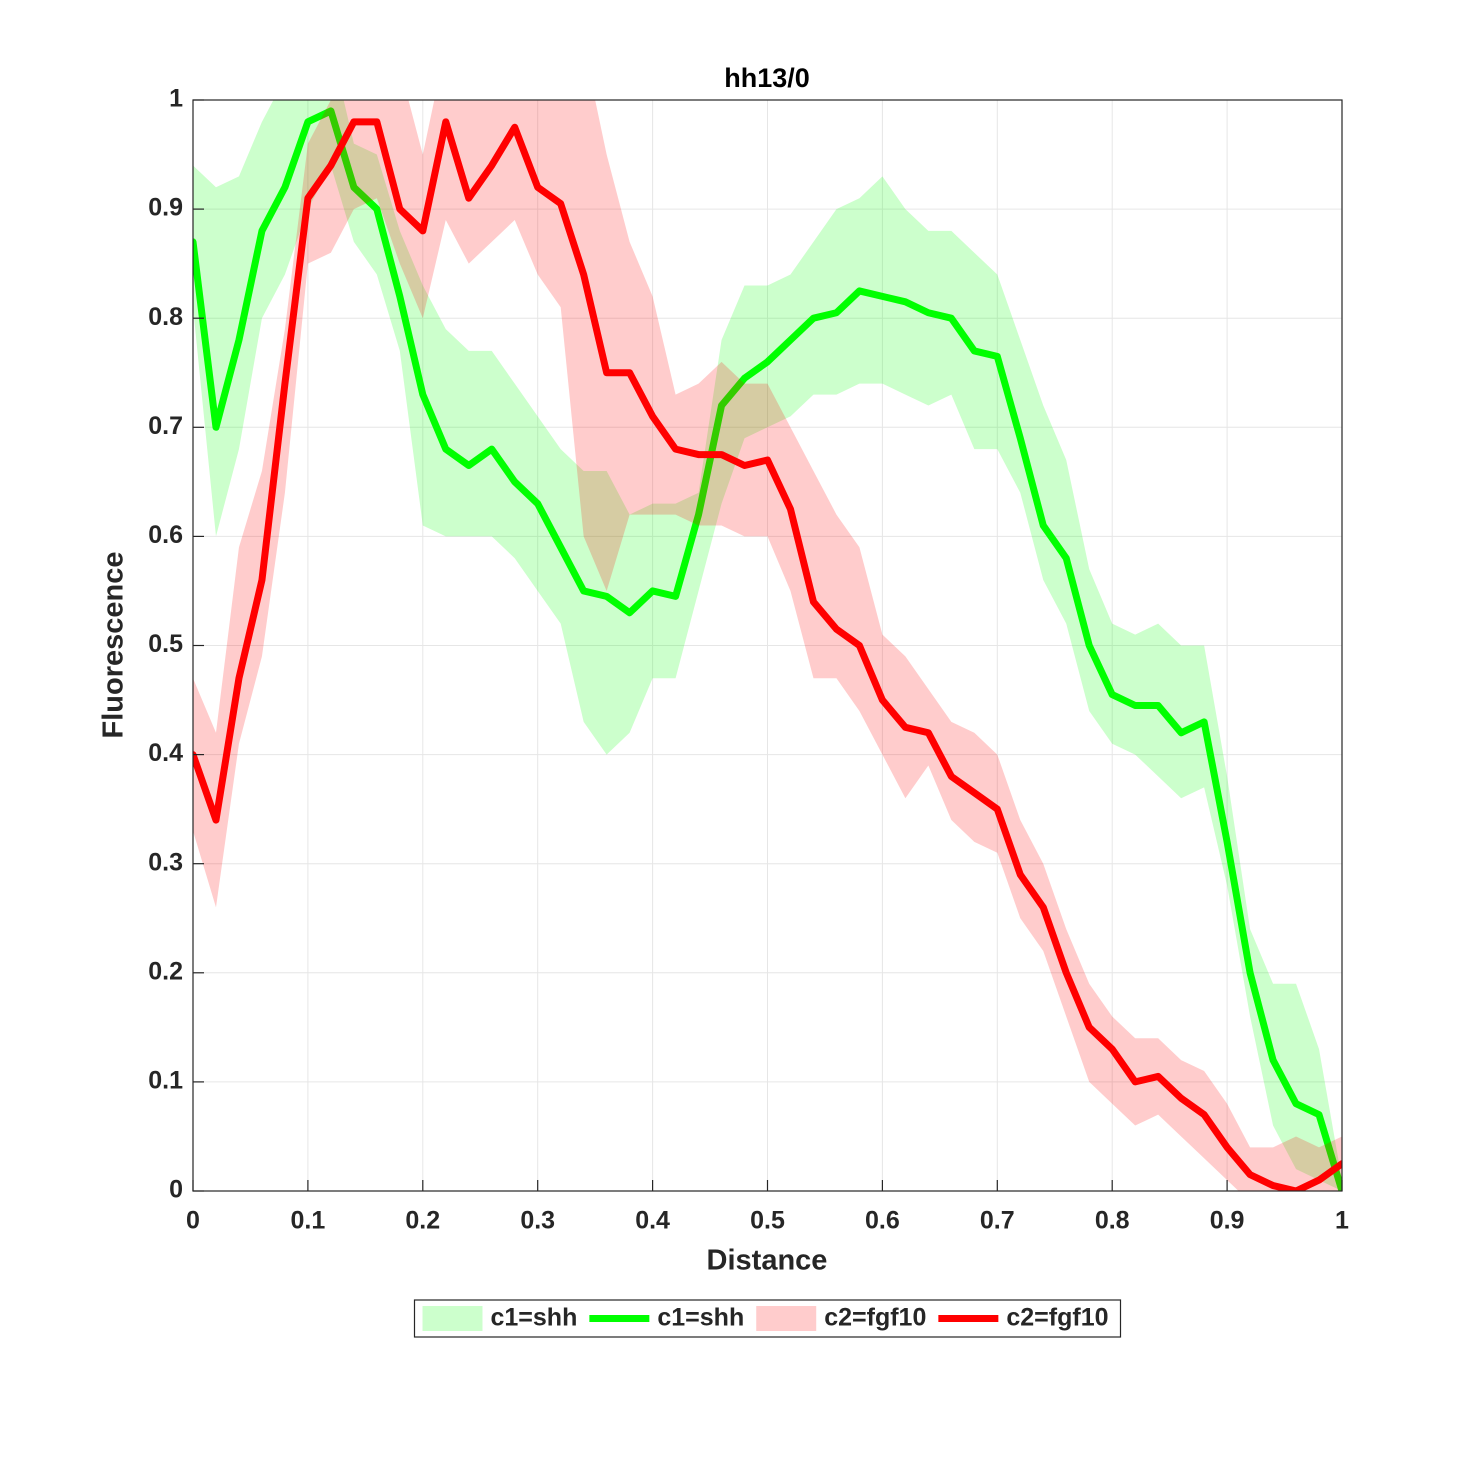  I want to click on x-tick-label: 0.5, so click(767, 1221).